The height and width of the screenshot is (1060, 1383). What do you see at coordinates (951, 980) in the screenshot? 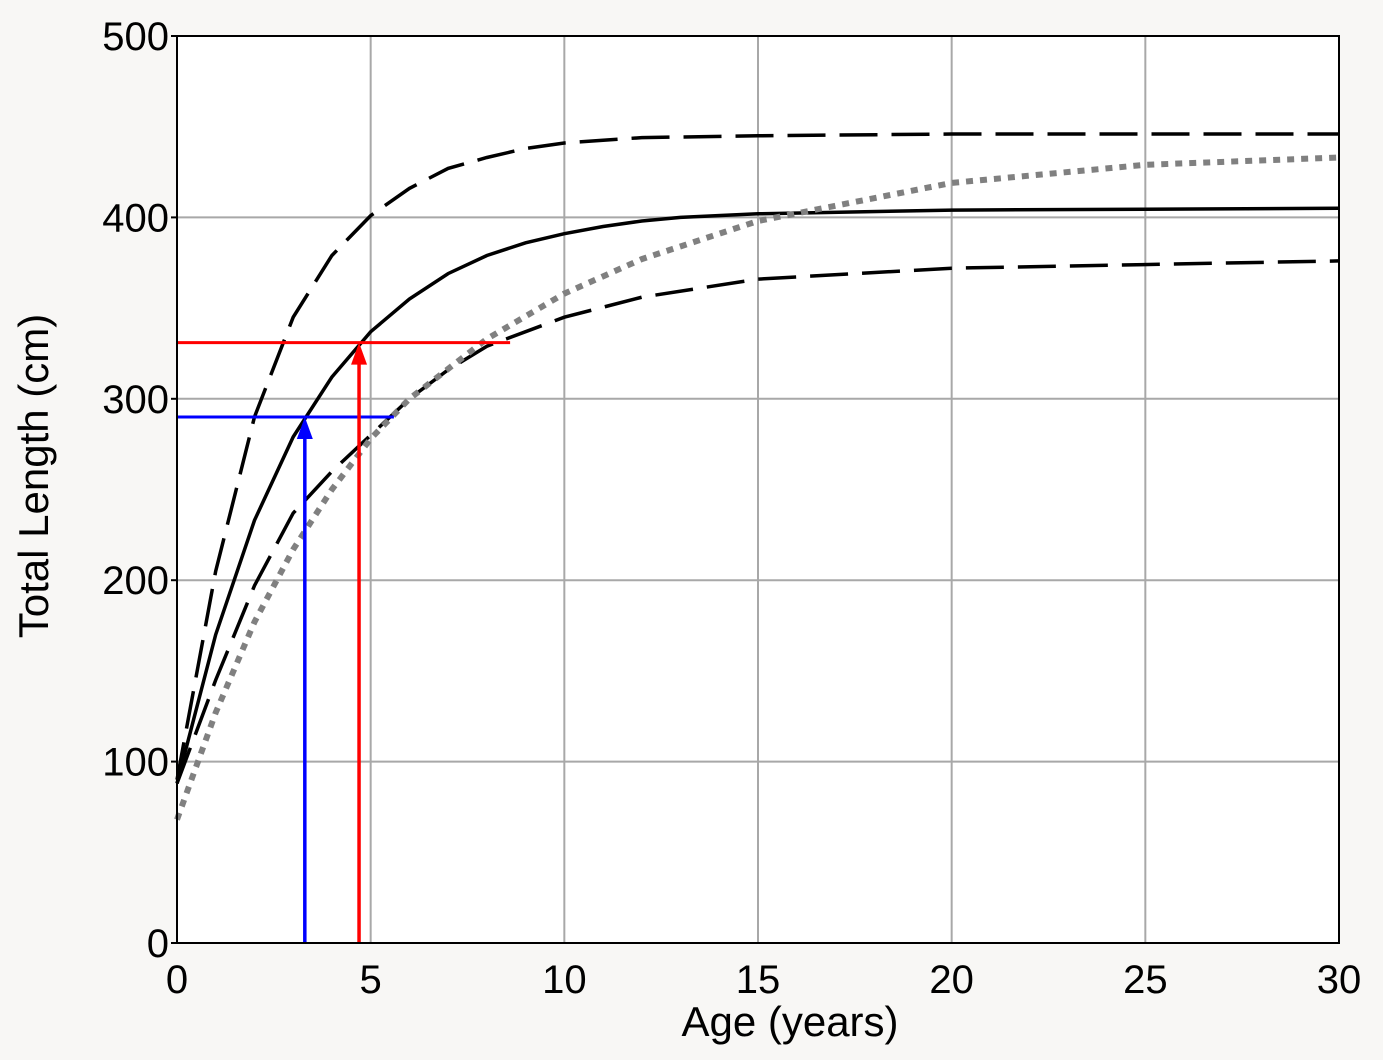
I see `x-tick-label: 20` at bounding box center [951, 980].